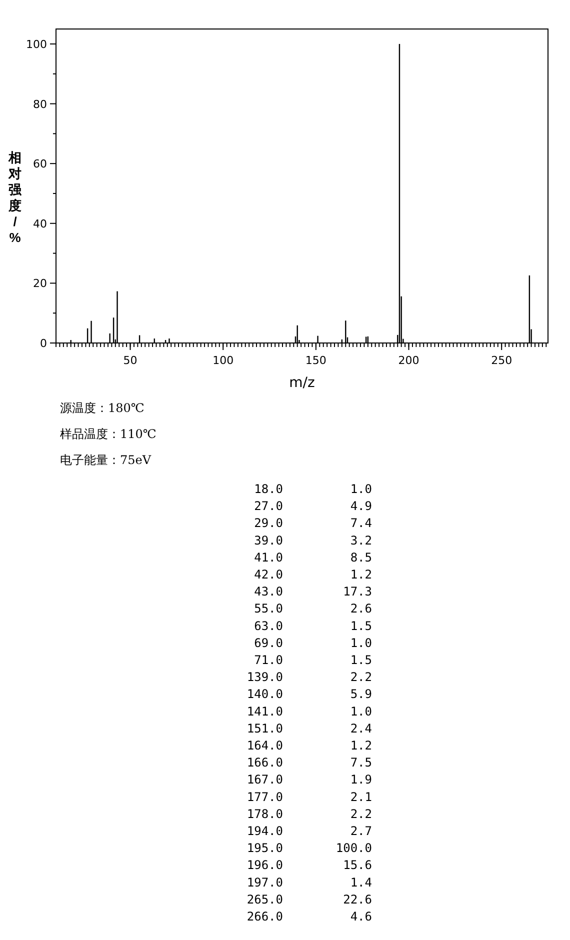  I want to click on data-label: 3.2, so click(361, 540).